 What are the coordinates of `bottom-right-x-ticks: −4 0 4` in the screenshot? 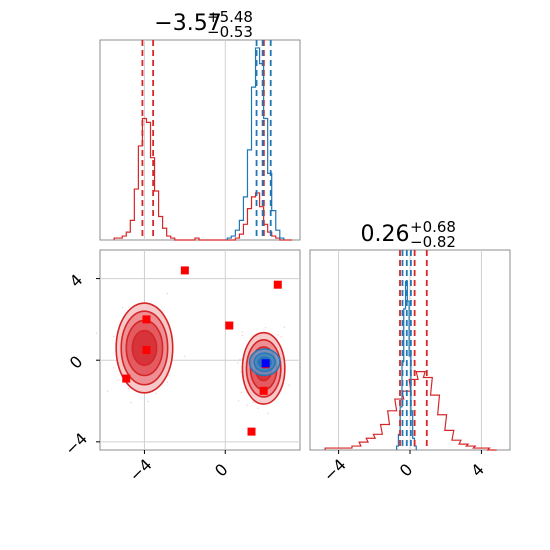 It's located at (404, 467).